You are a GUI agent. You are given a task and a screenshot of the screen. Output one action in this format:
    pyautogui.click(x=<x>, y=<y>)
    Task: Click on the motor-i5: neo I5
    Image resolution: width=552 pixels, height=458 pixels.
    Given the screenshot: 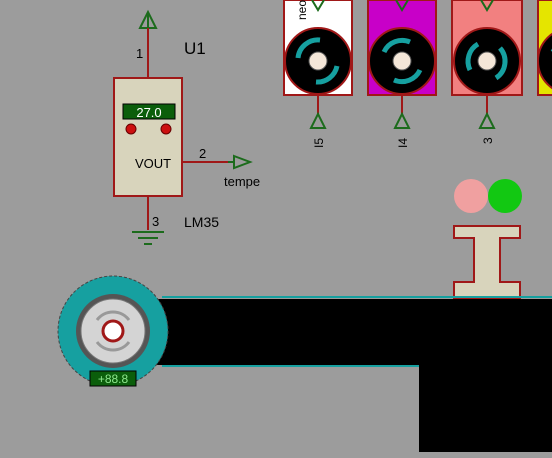 What is the action you would take?
    pyautogui.click(x=318, y=74)
    